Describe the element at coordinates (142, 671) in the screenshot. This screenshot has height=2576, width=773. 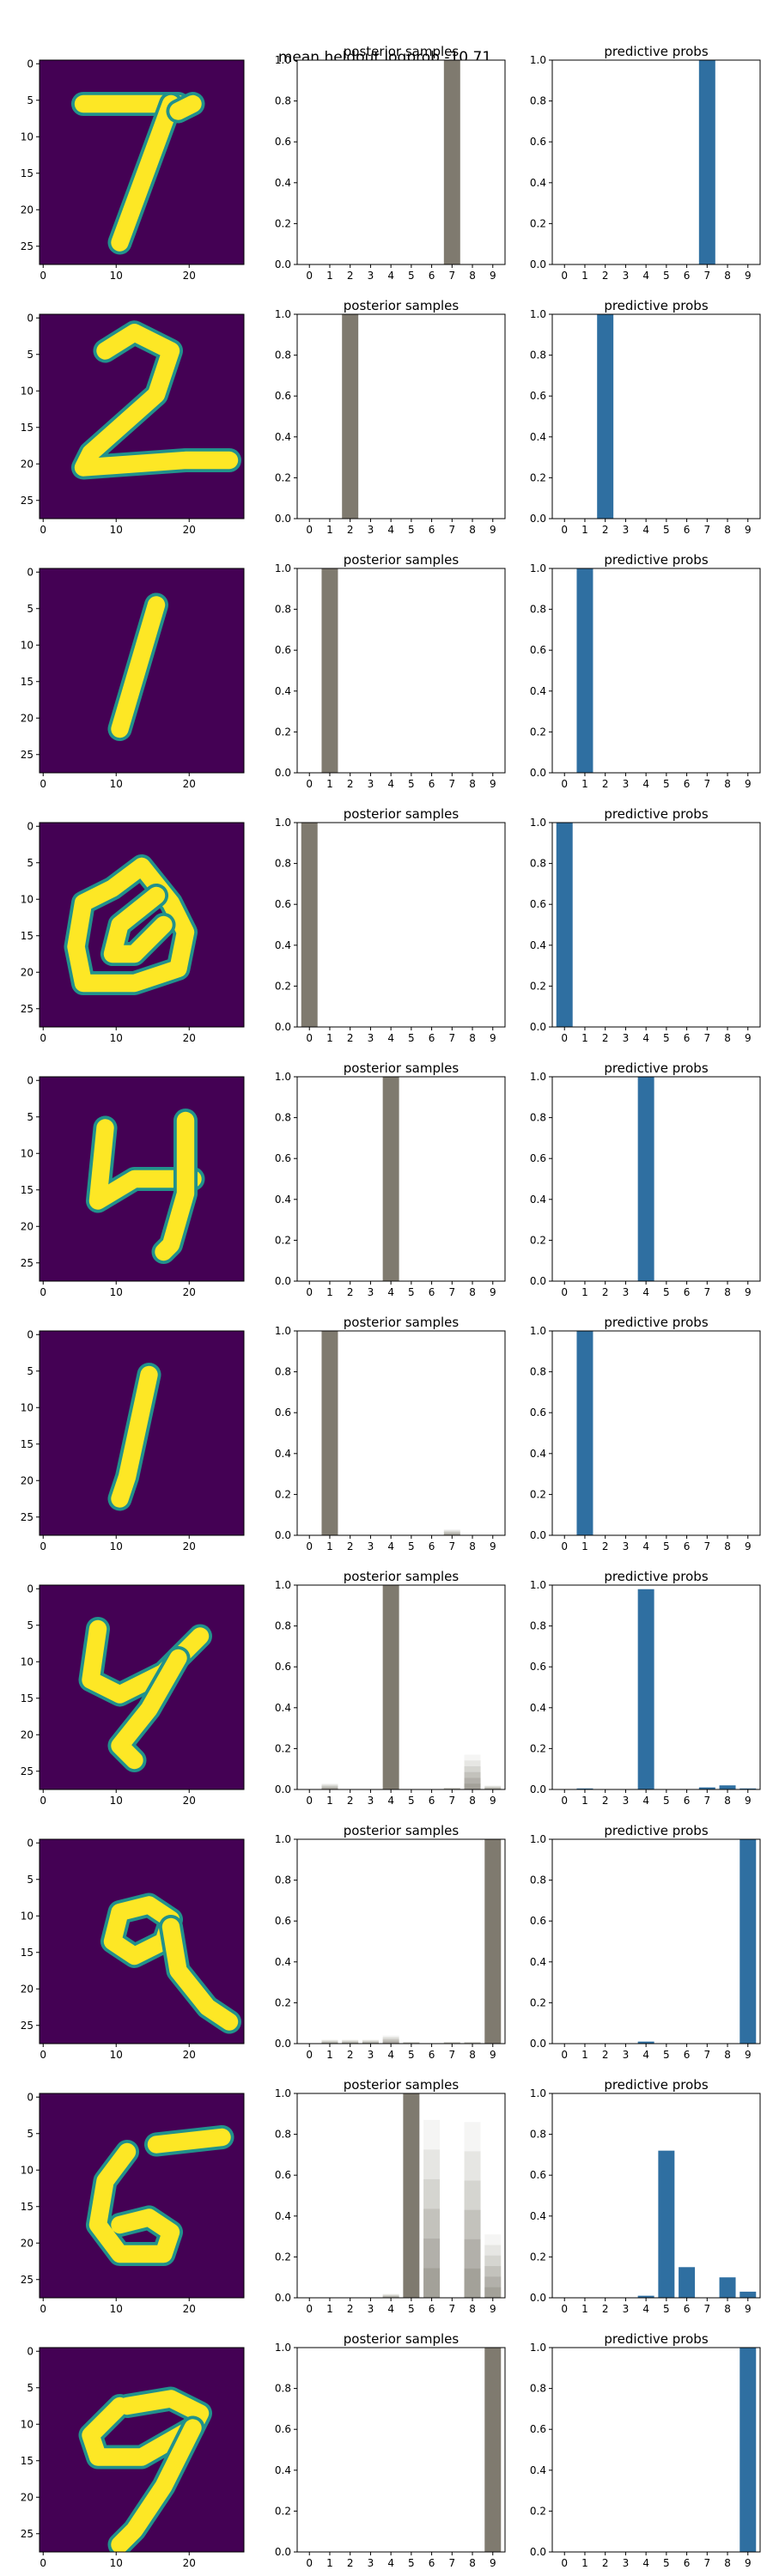
I see `image-frame` at that location.